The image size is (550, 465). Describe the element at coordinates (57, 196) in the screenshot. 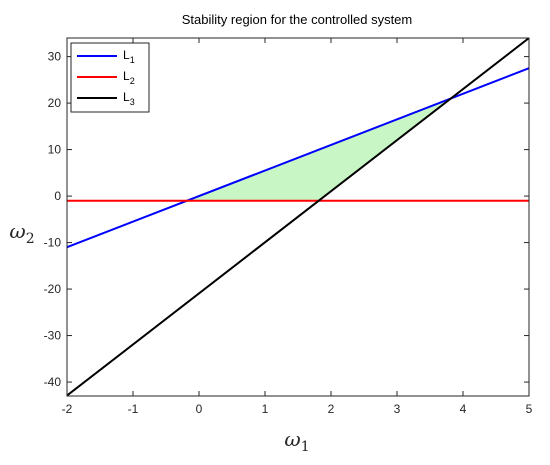

I see `y-tick-label: 0` at that location.